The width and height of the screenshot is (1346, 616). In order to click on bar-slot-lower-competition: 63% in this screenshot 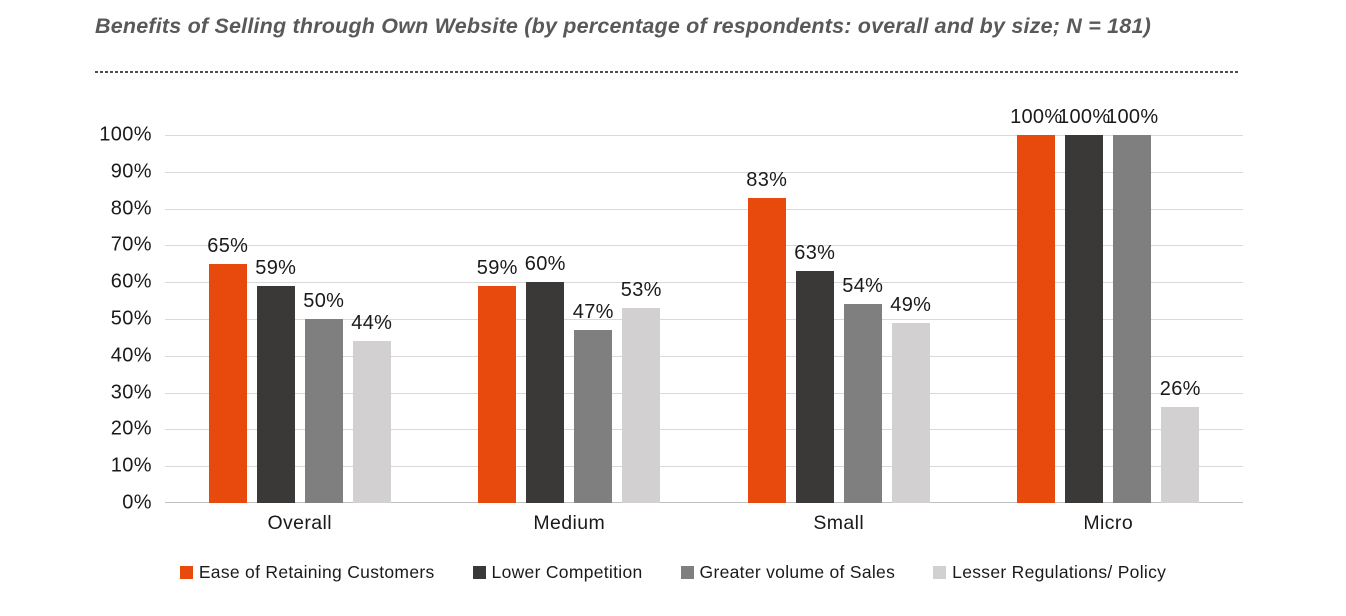, I will do `click(815, 319)`.